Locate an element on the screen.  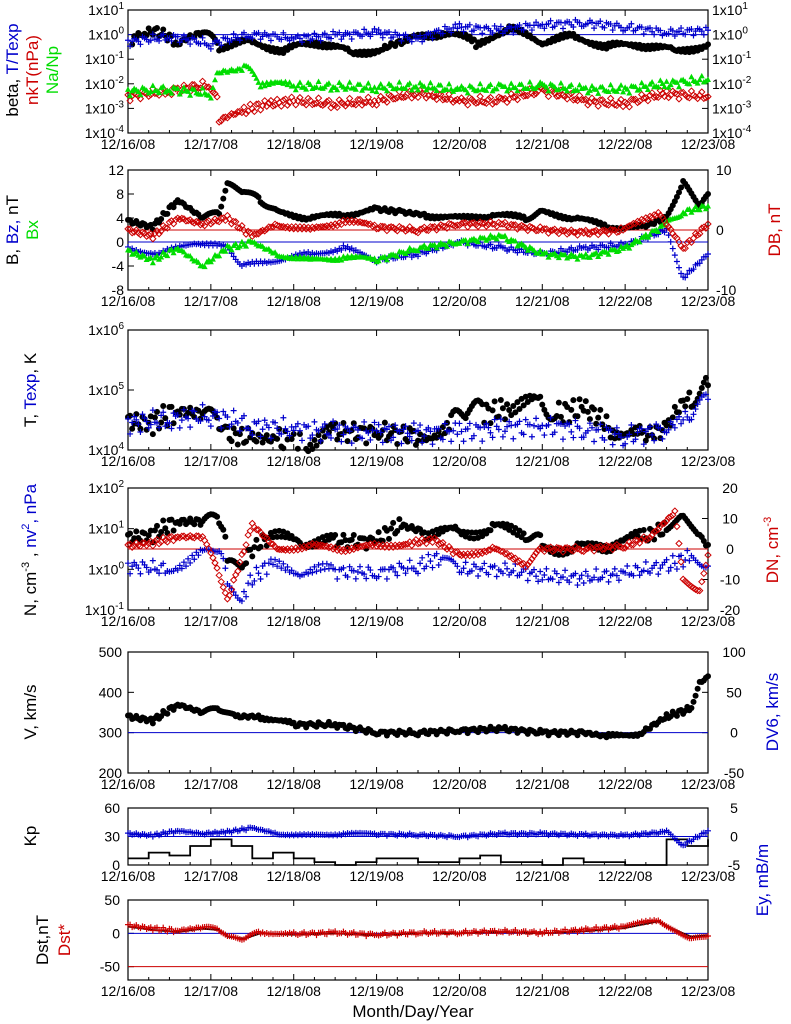
x-tick-label: 12/19/08 is located at coordinates (376, 876).